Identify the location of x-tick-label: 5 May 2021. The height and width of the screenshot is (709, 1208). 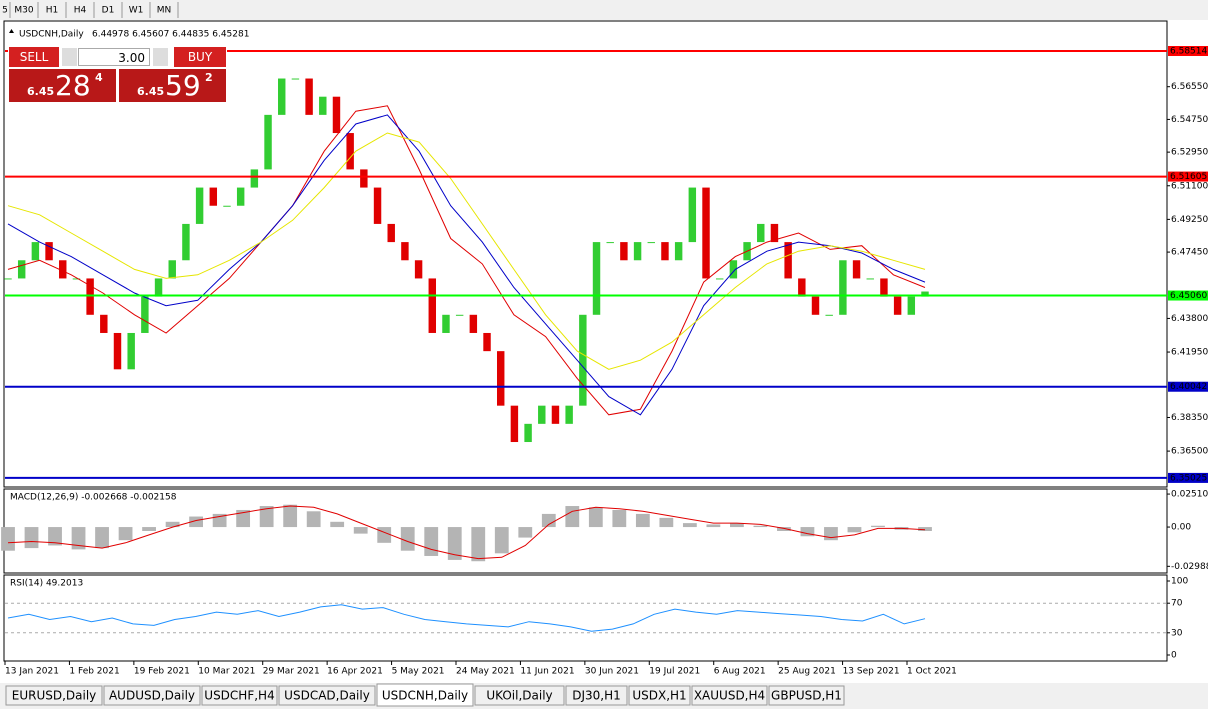
(418, 672).